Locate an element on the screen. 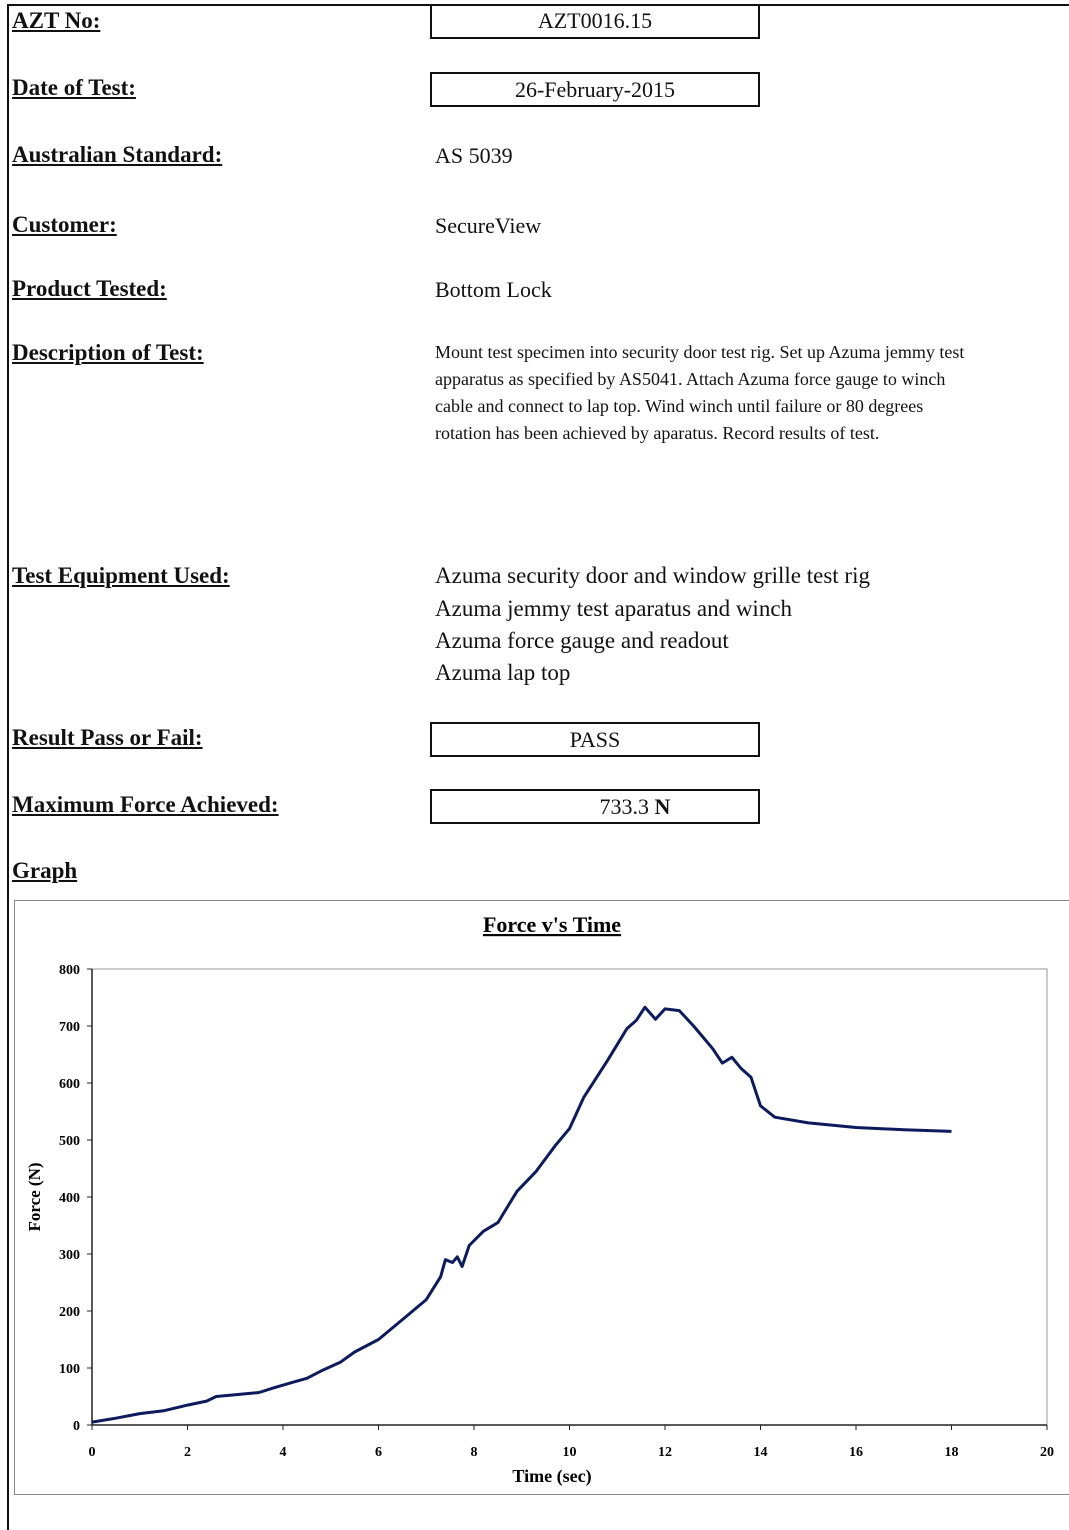  field-label: Australian Standard: is located at coordinates (117, 154).